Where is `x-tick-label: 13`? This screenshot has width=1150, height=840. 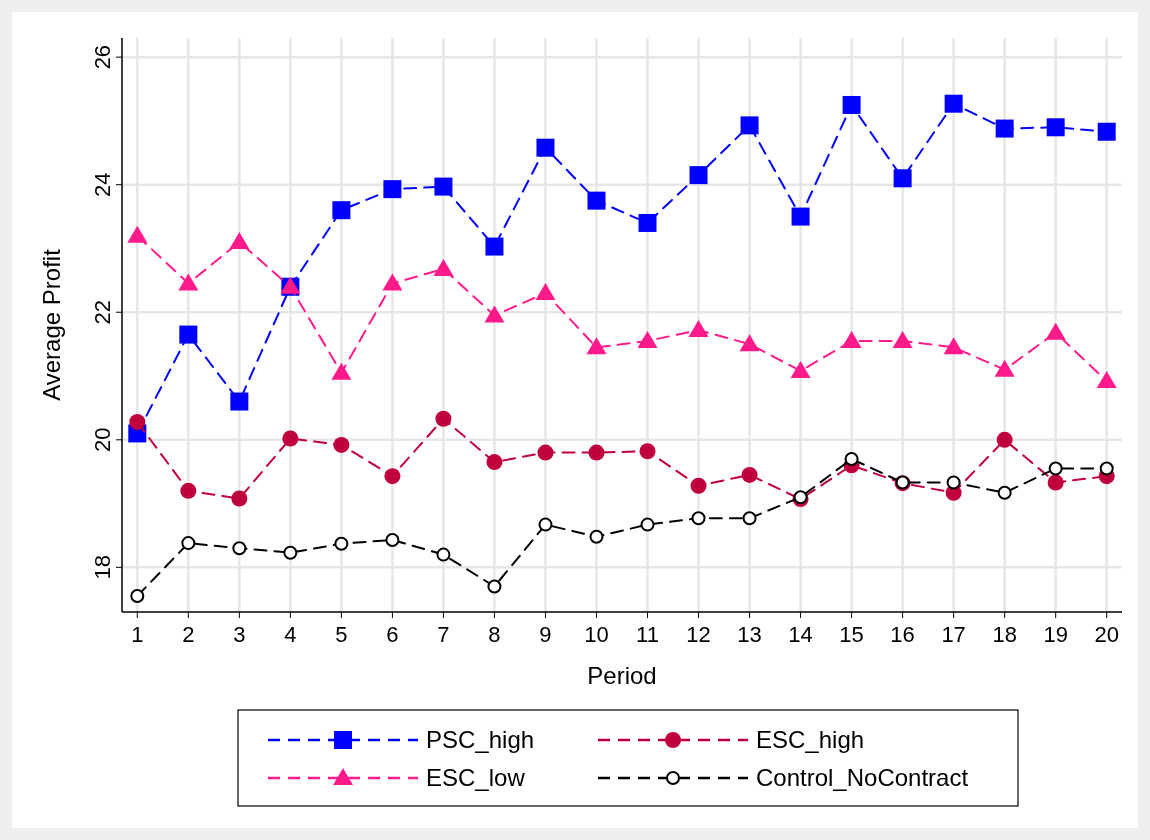 x-tick-label: 13 is located at coordinates (749, 634).